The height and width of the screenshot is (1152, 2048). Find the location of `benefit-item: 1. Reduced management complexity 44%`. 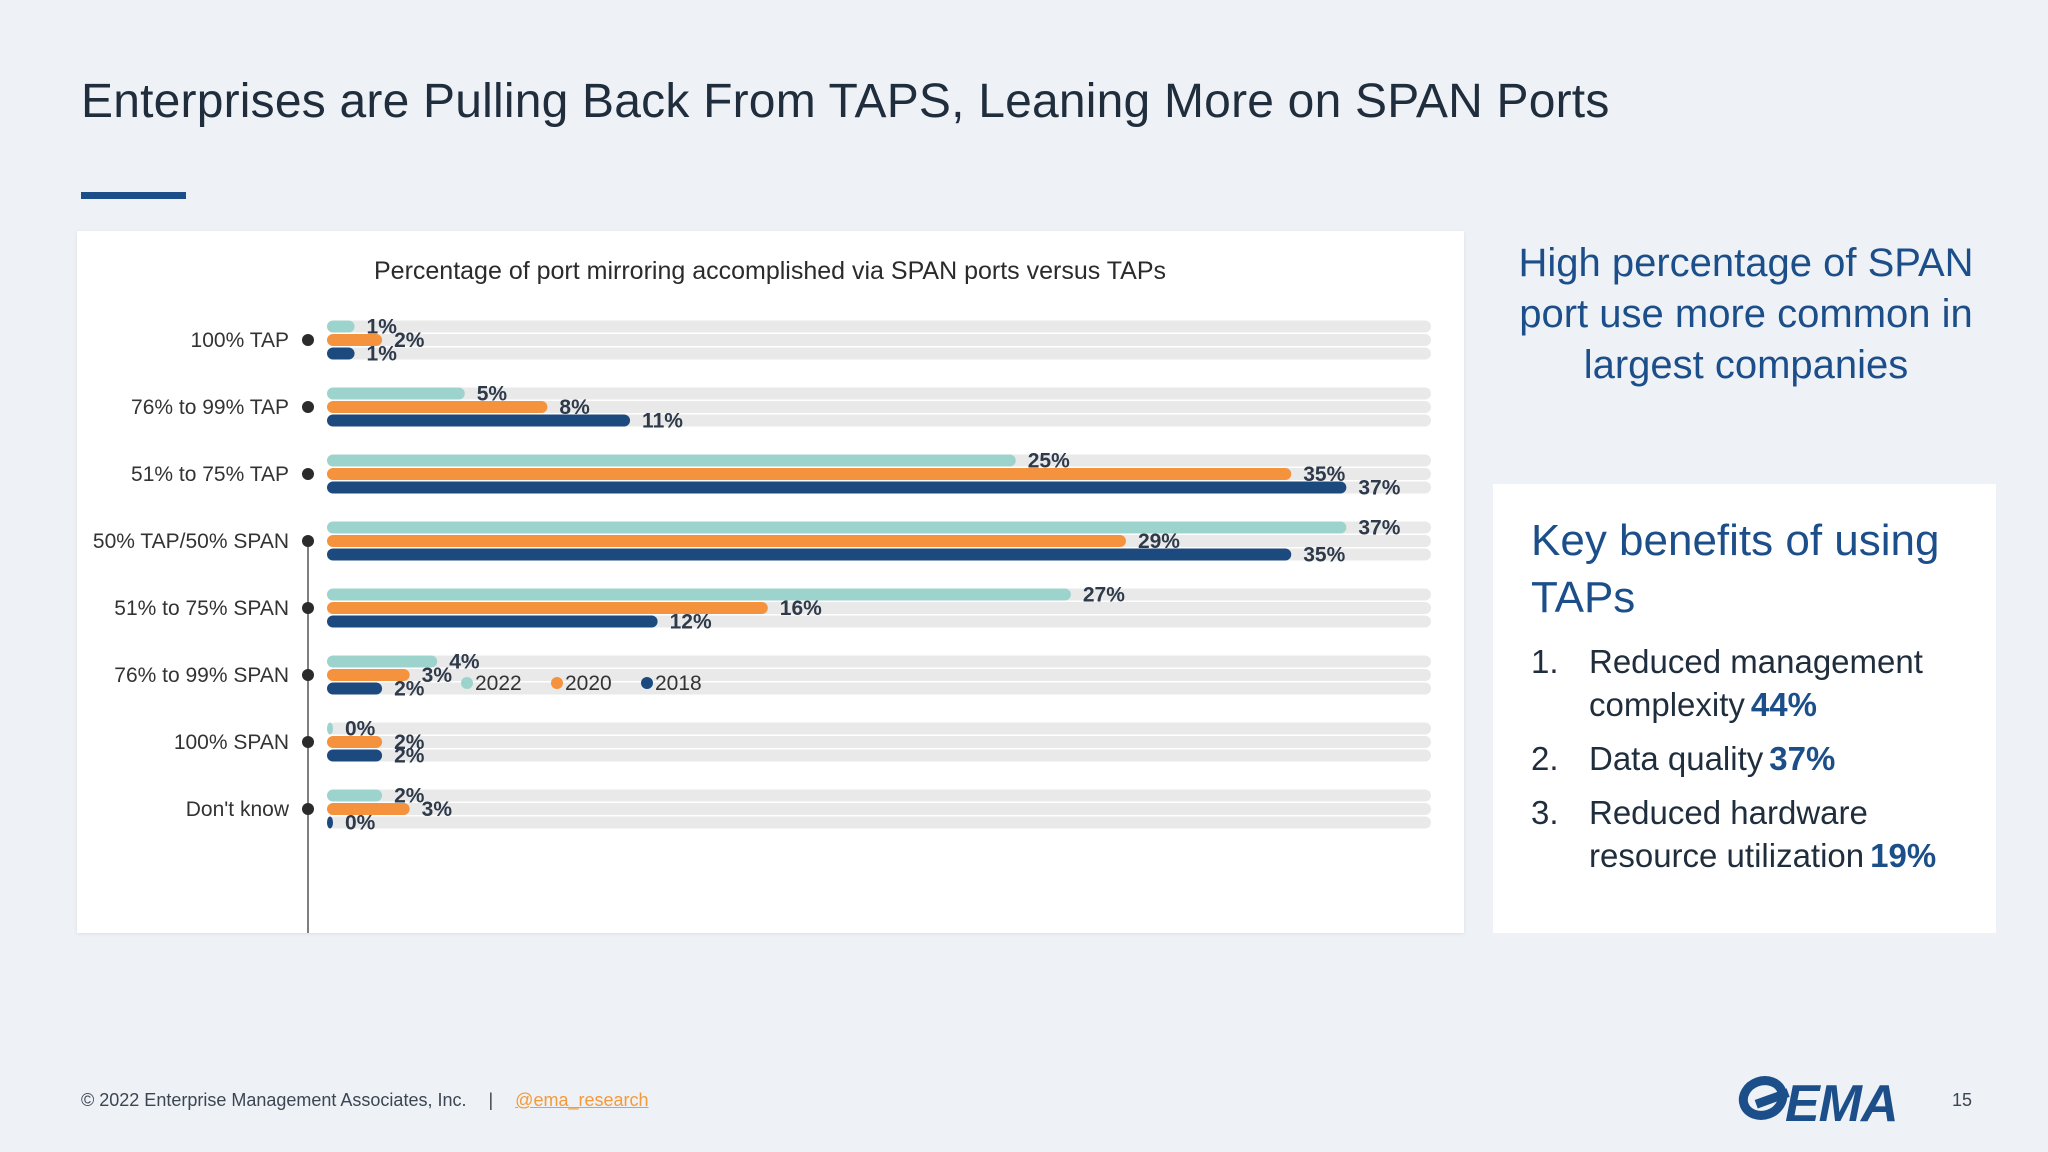

benefit-item: 1. Reduced management complexity 44% is located at coordinates (1753, 683).